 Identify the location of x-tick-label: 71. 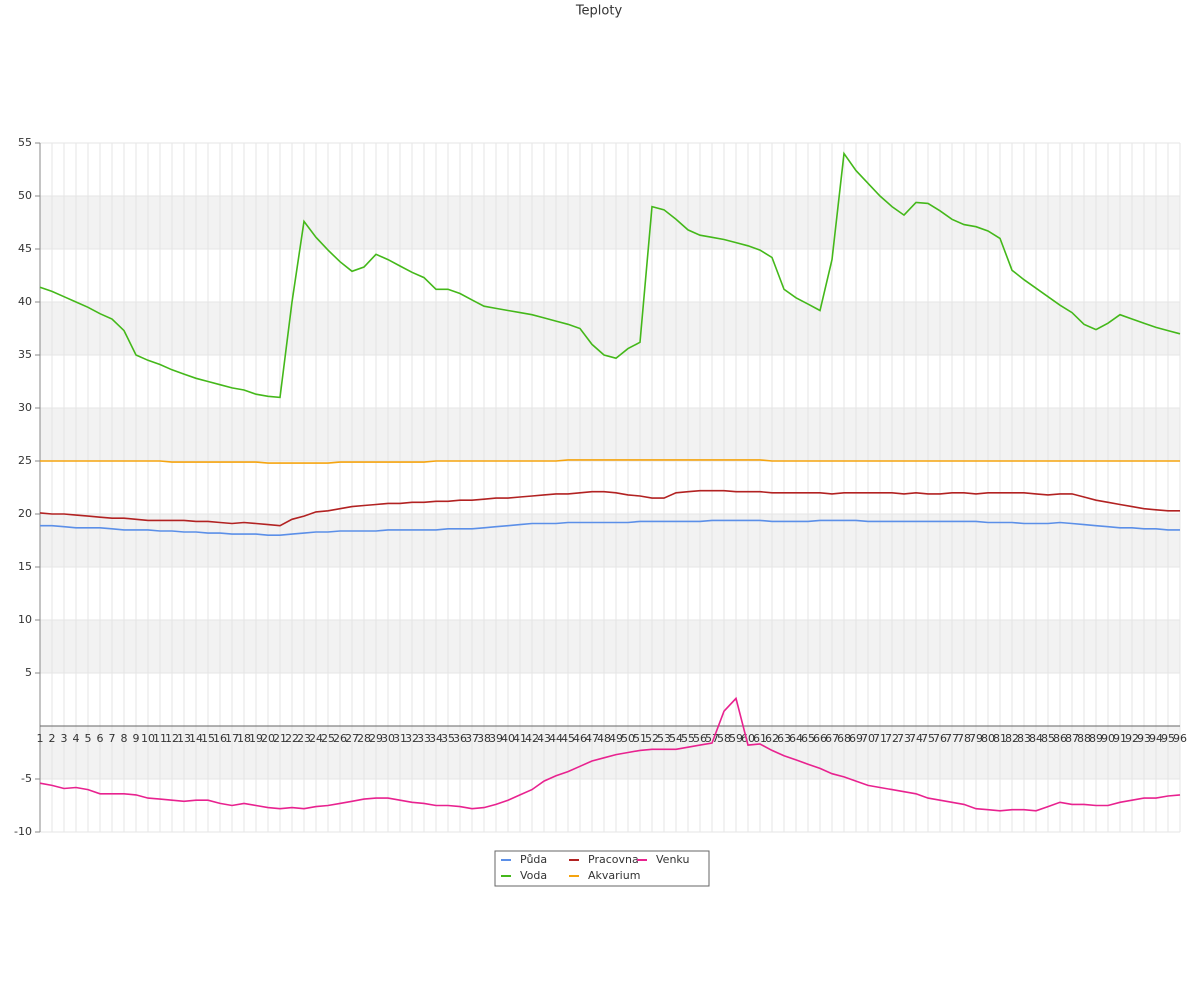
(880, 738).